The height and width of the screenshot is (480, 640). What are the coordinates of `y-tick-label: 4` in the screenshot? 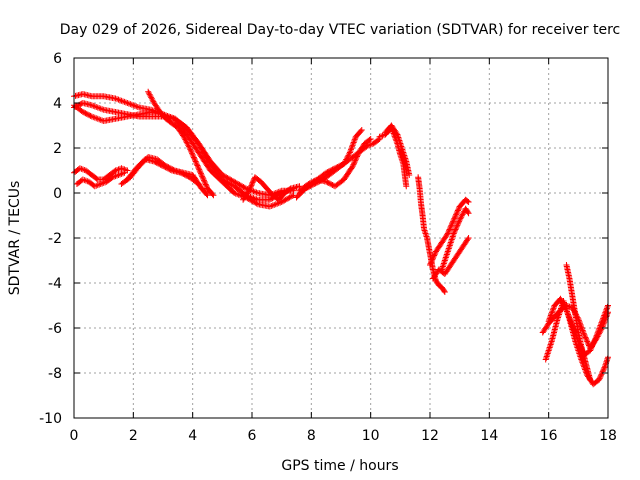 It's located at (57, 104).